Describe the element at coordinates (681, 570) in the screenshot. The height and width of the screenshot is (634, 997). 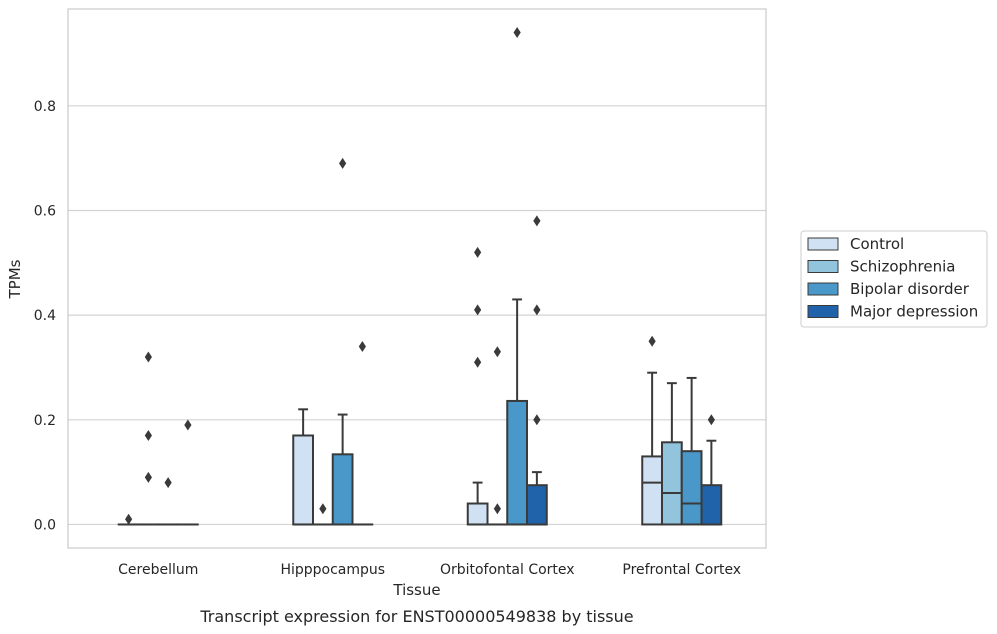
I see `x-tick-label: Prefrontal Cortex` at that location.